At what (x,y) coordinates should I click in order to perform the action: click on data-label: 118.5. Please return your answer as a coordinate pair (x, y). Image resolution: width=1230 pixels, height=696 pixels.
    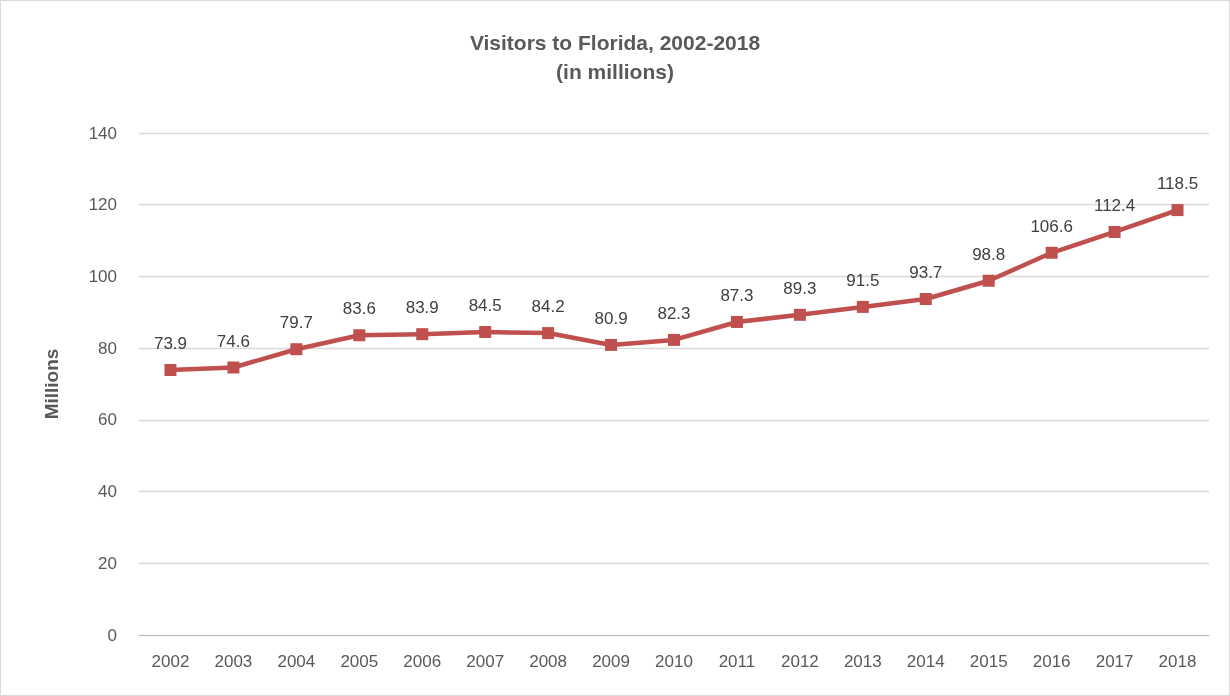
    Looking at the image, I should click on (1177, 184).